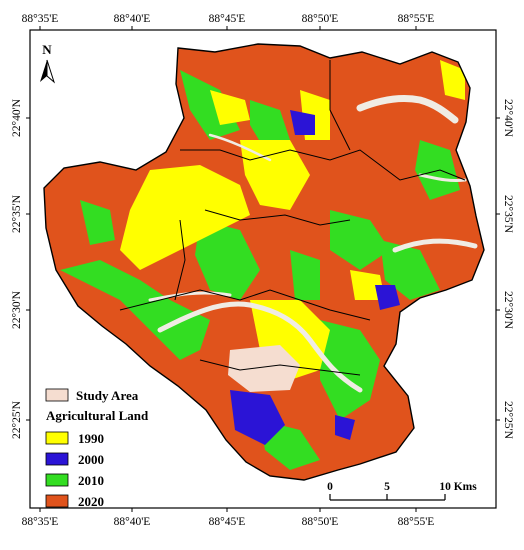 The image size is (524, 550). I want to click on bottom-tick-label: 88°55'E, so click(416, 522).